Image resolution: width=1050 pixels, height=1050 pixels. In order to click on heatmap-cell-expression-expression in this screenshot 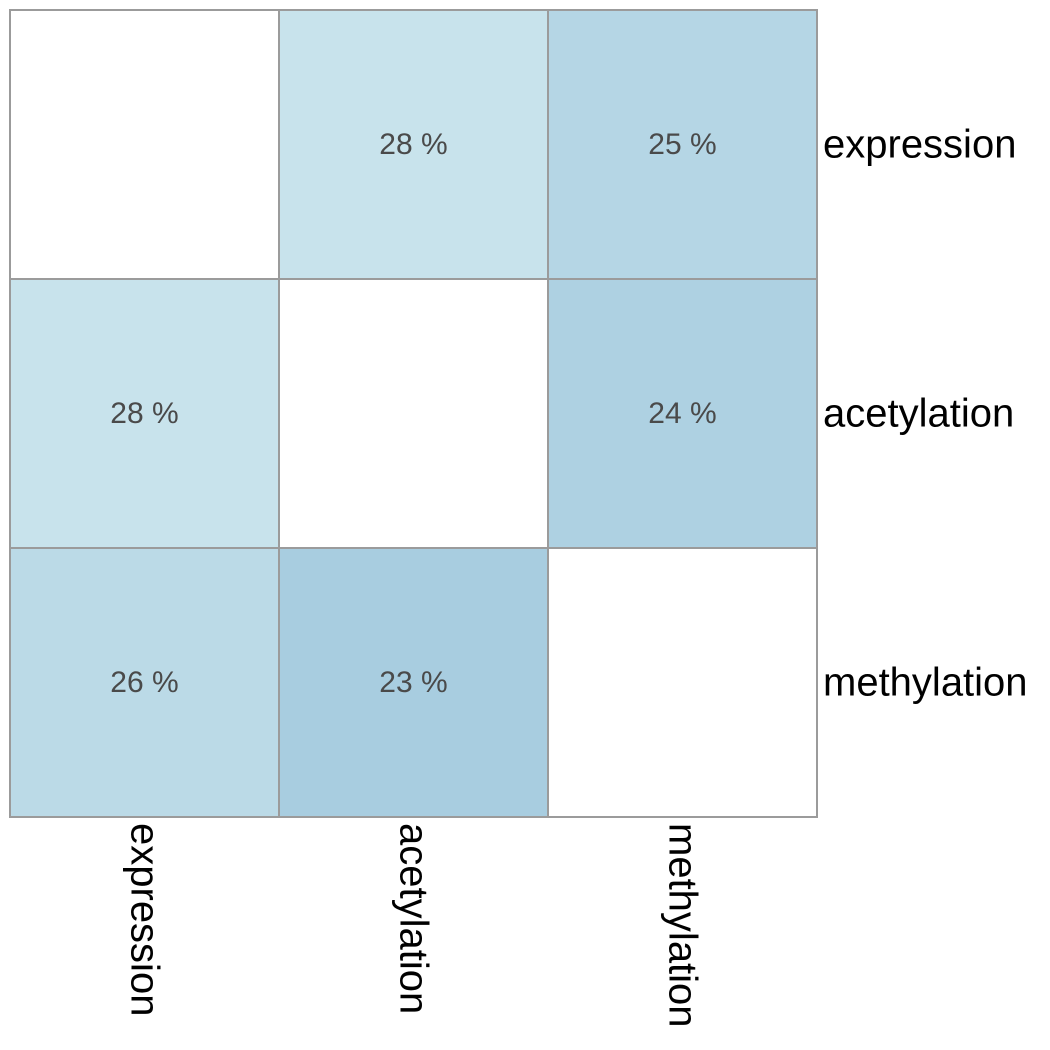, I will do `click(144, 144)`.